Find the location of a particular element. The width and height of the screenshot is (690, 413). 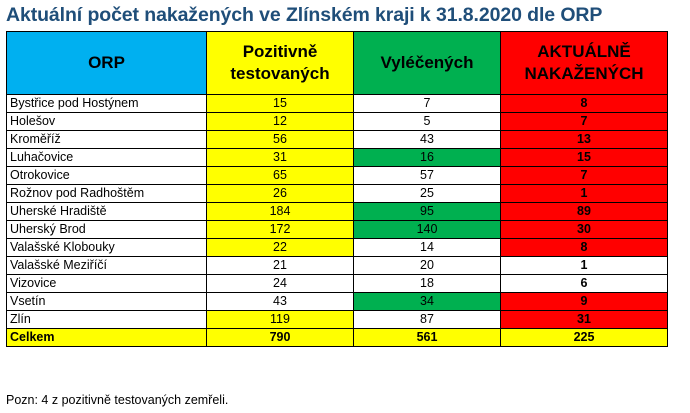

table-row: Uherský Brod 172 140 30 is located at coordinates (337, 229).